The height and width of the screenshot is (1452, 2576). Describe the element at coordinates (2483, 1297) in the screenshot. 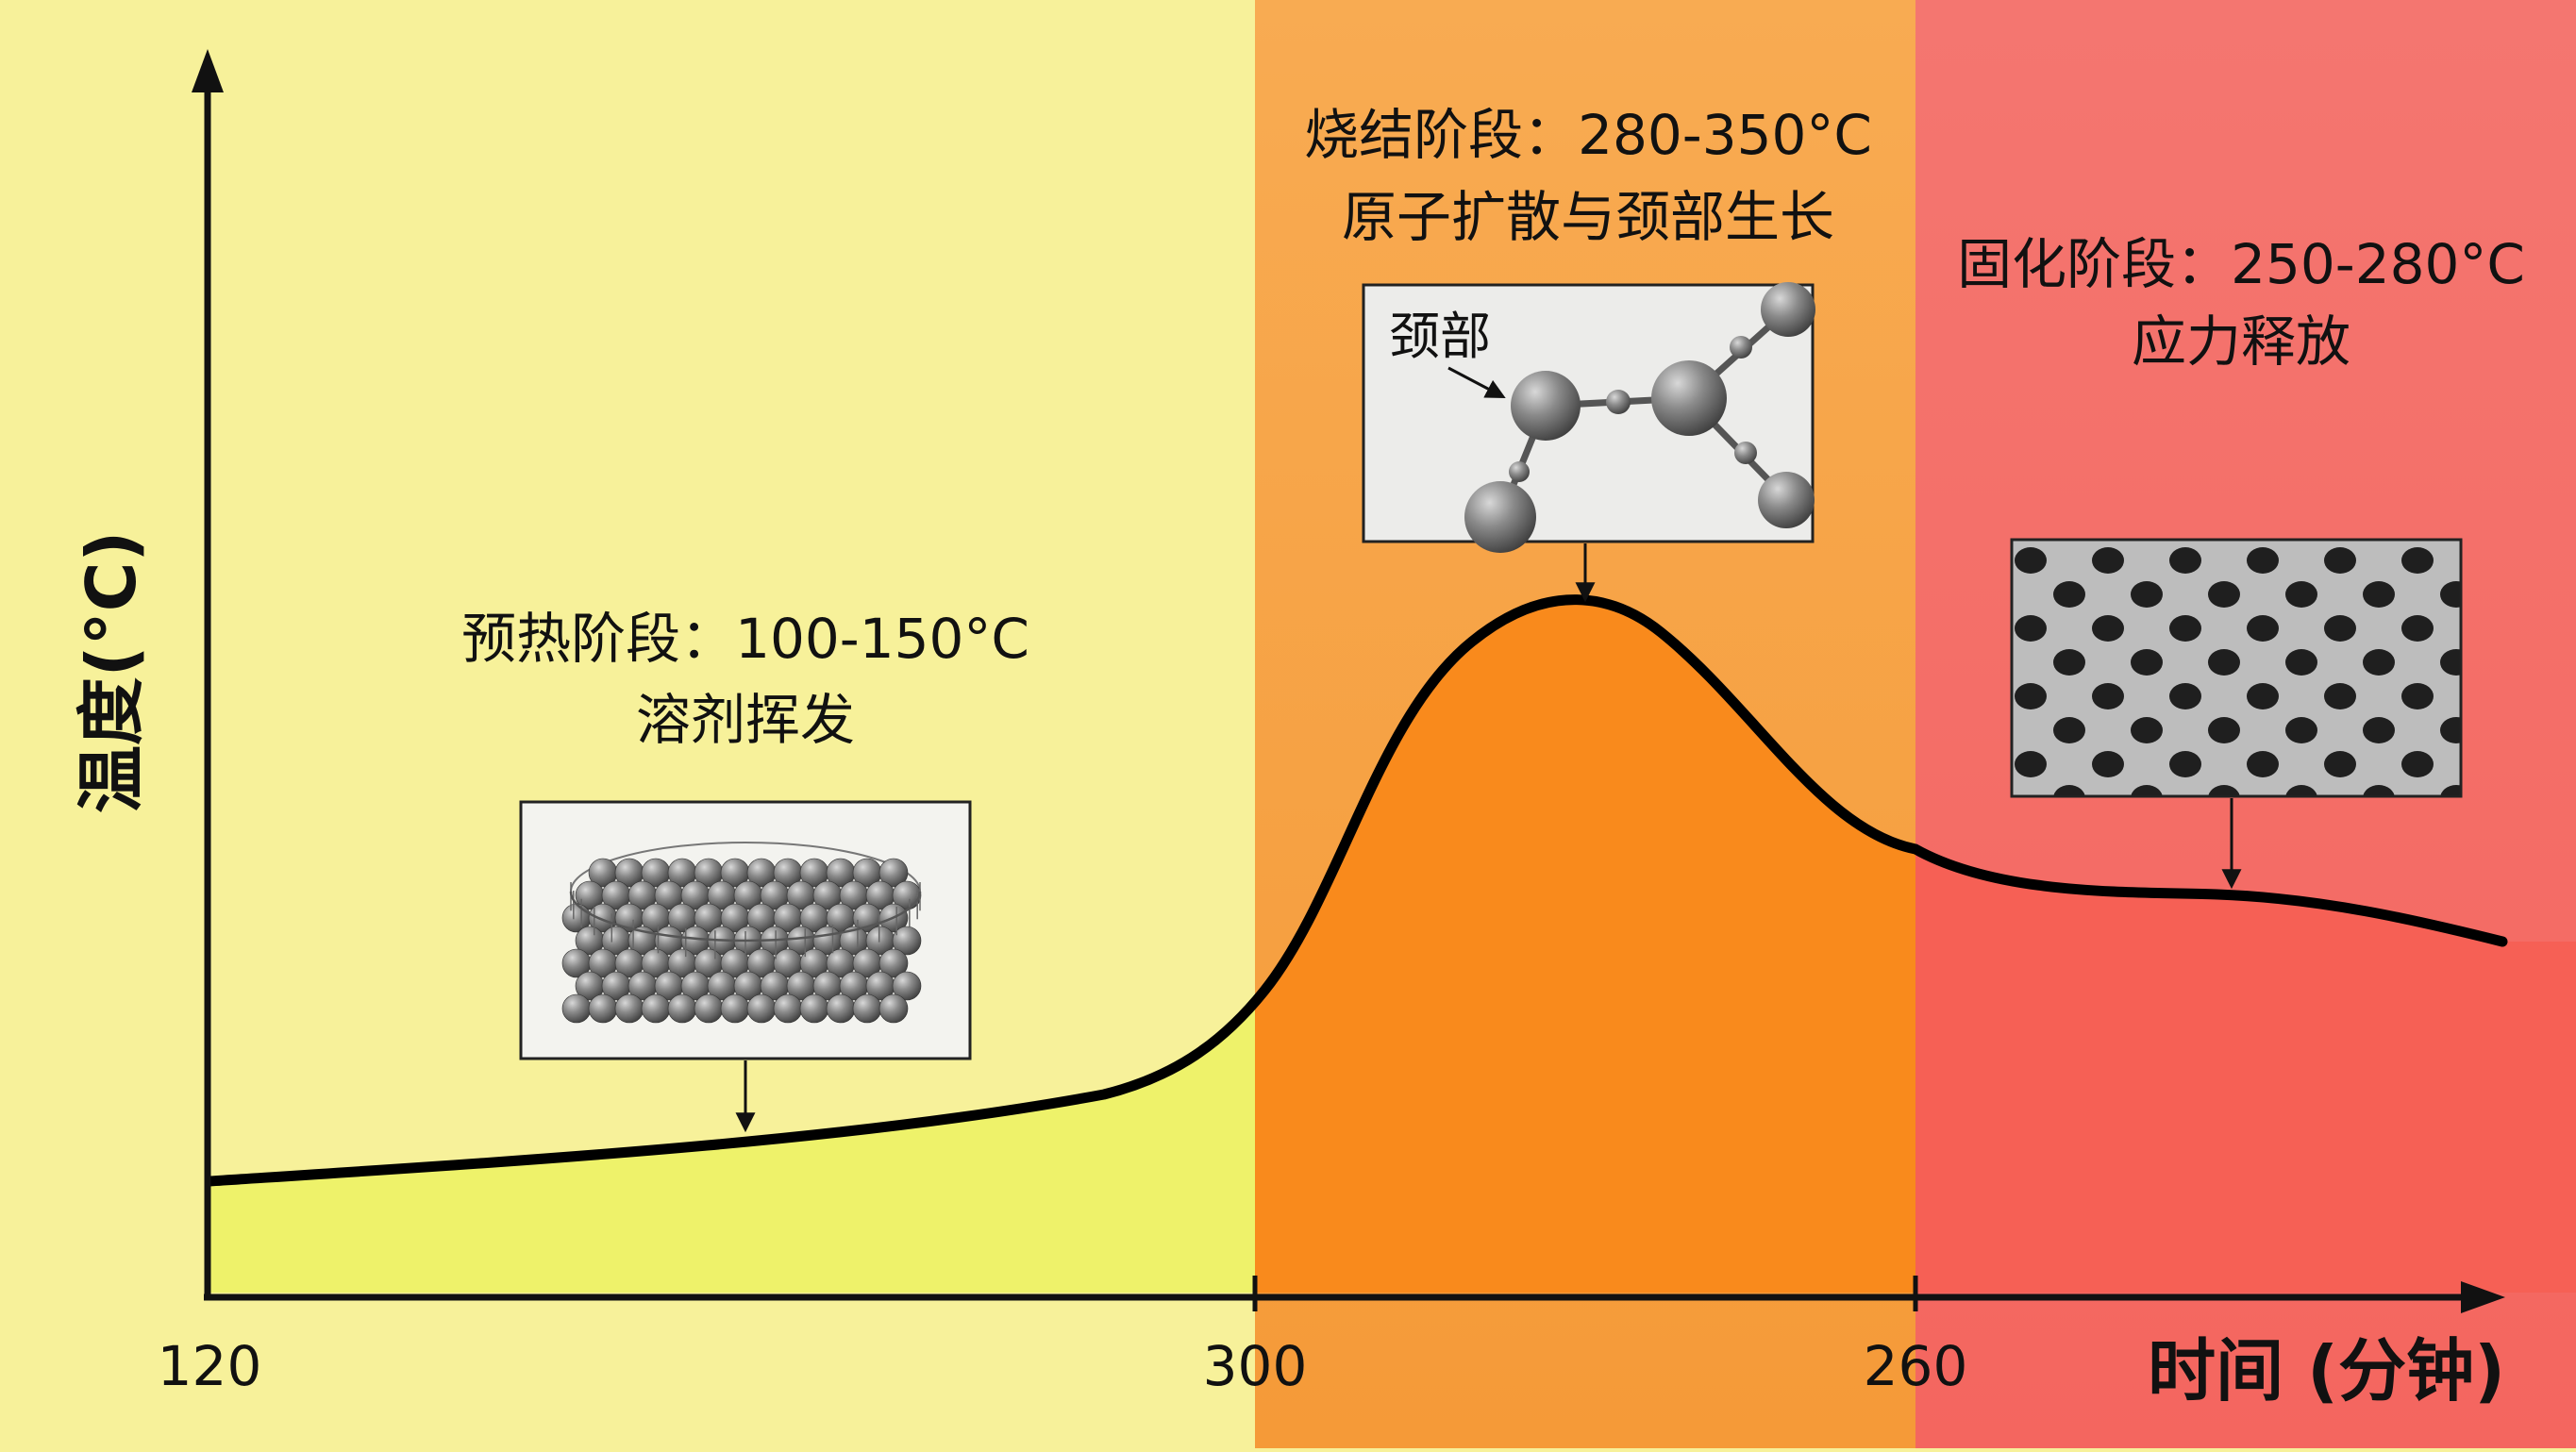

I see `x-axis-arrowhead` at that location.